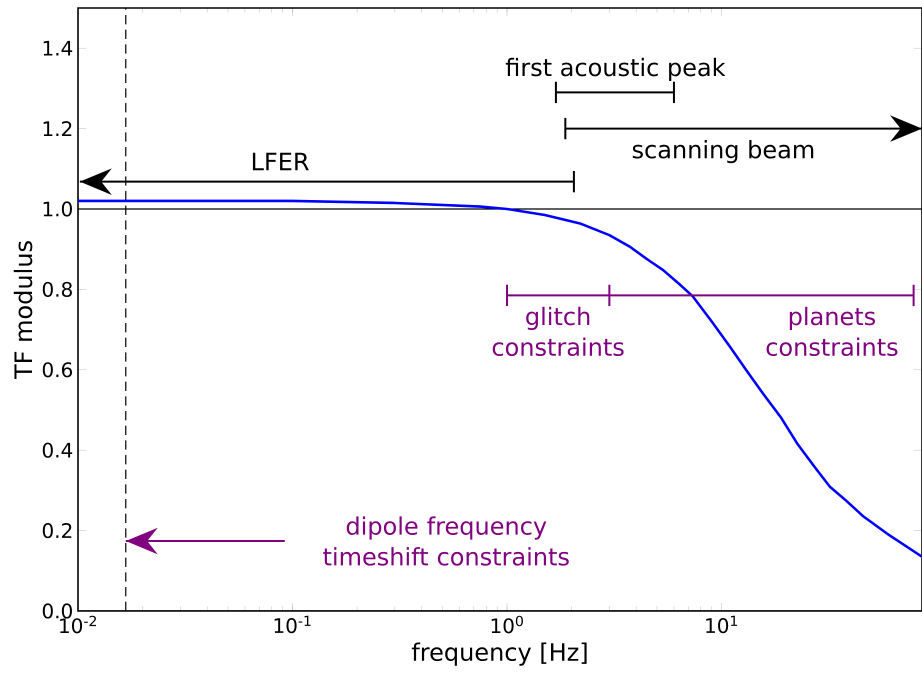 This screenshot has width=922, height=680. Describe the element at coordinates (292, 625) in the screenshot. I see `x-tick-label: 10$^{-1}$` at that location.